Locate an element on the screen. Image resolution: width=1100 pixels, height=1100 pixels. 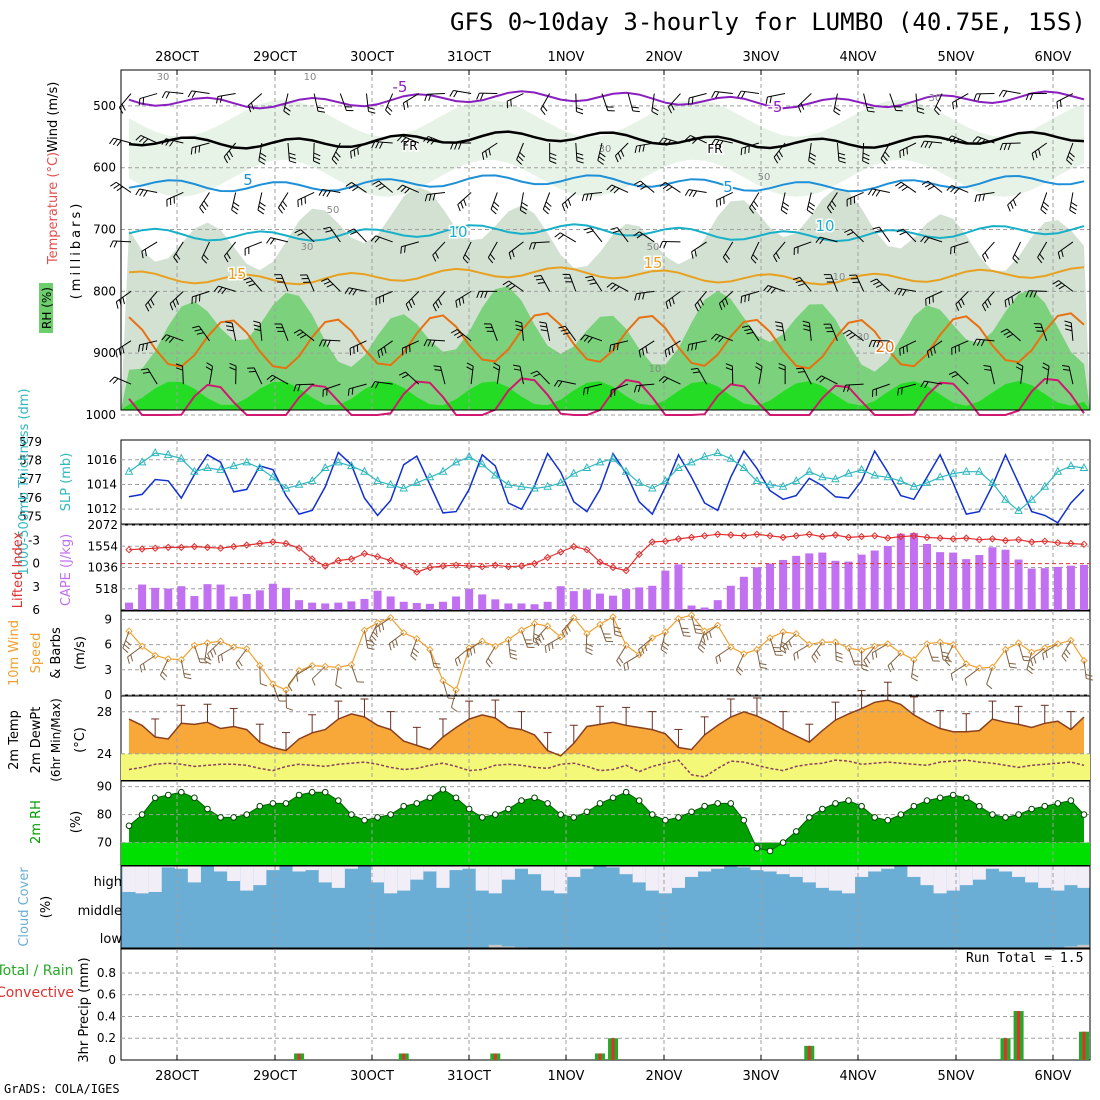
precip-convective-bar is located at coordinates (600, 1056).